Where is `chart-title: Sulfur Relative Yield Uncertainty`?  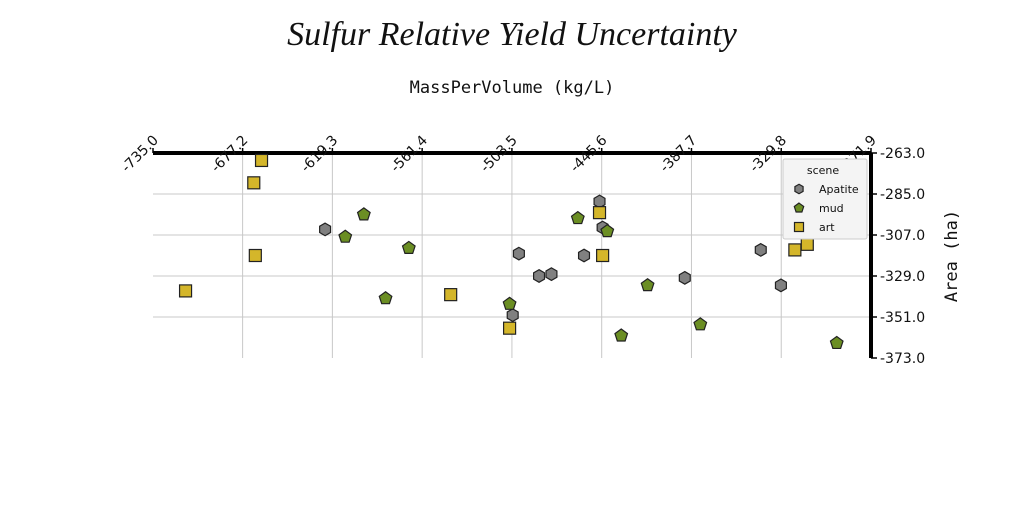
chart-title: Sulfur Relative Yield Uncertainty is located at coordinates (512, 34).